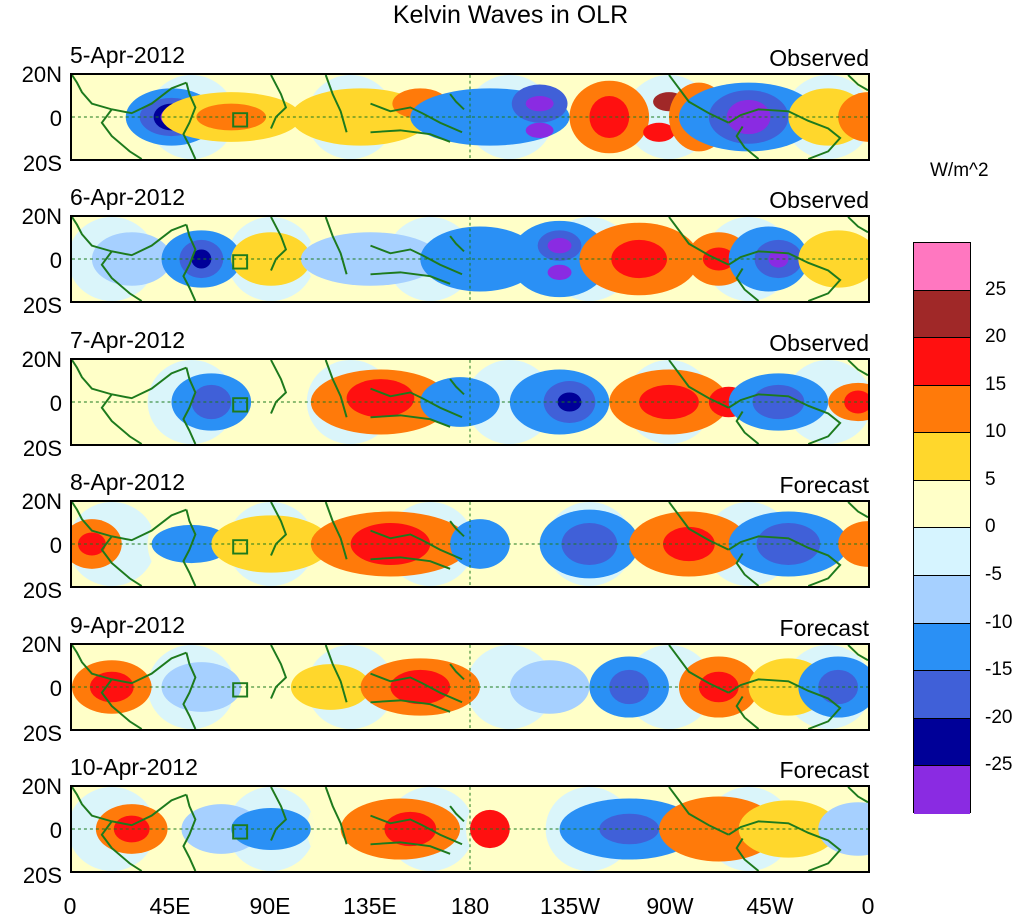 The width and height of the screenshot is (1021, 920). What do you see at coordinates (128, 197) in the screenshot?
I see `panel-date: 6-Apr-2012` at bounding box center [128, 197].